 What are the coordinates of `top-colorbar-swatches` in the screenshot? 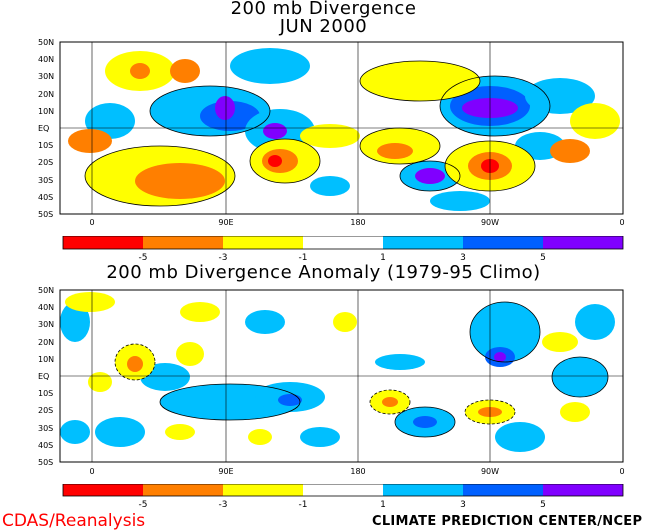 It's located at (343, 242).